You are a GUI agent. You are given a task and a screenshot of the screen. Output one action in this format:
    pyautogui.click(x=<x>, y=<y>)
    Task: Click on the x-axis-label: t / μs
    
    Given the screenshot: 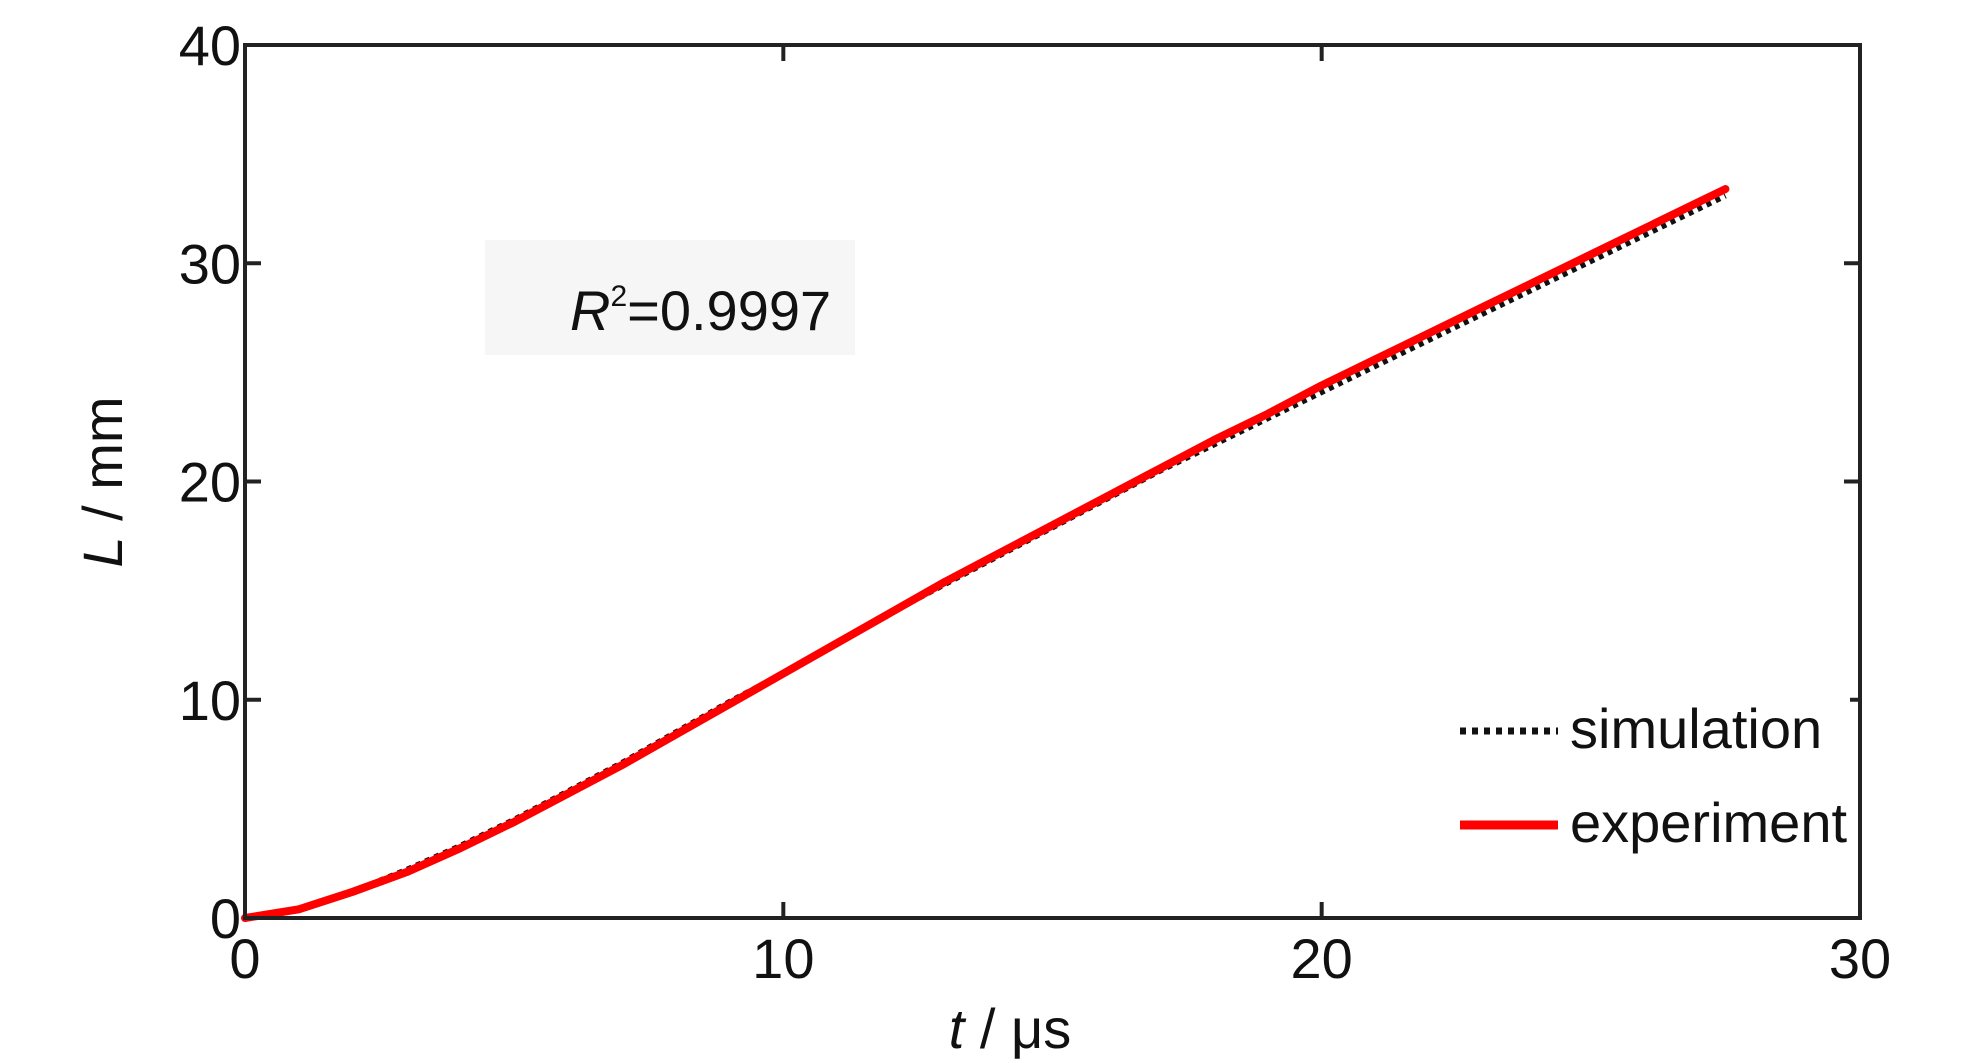 What is the action you would take?
    pyautogui.click(x=1010, y=1028)
    